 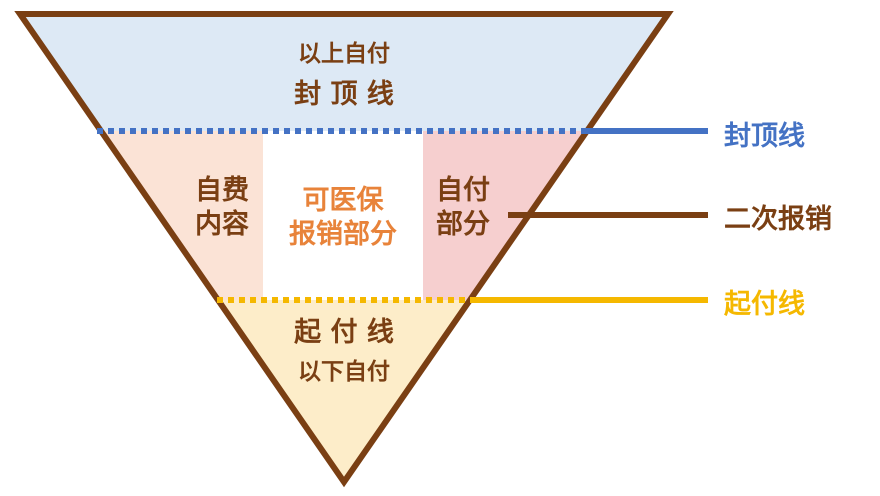 I want to click on left-zone, so click(x=181, y=215).